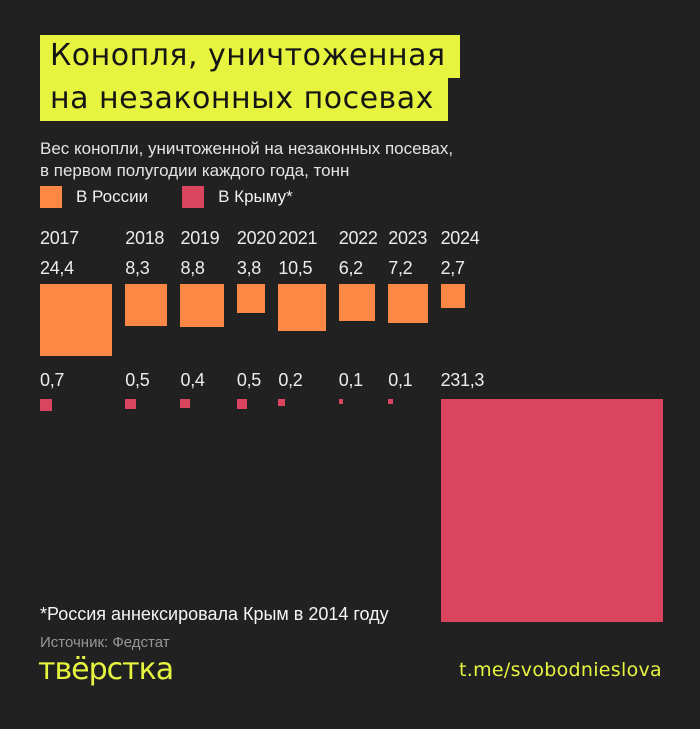 The height and width of the screenshot is (729, 700). Describe the element at coordinates (255, 196) in the screenshot. I see `legend-label-crimea: В Крыму*` at that location.